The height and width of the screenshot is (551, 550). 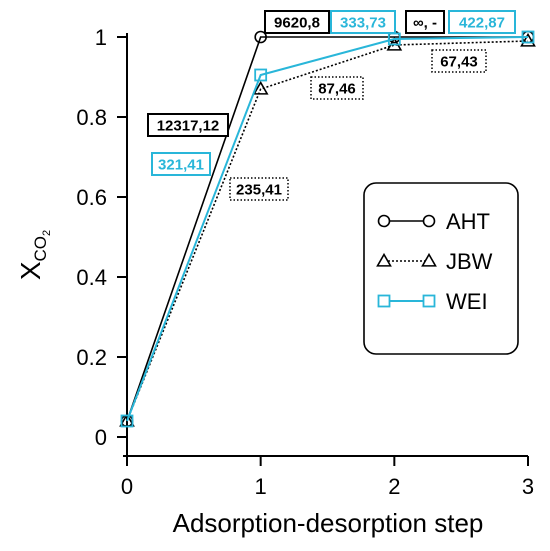 I want to click on annotation-text: 67,43, so click(x=459, y=62).